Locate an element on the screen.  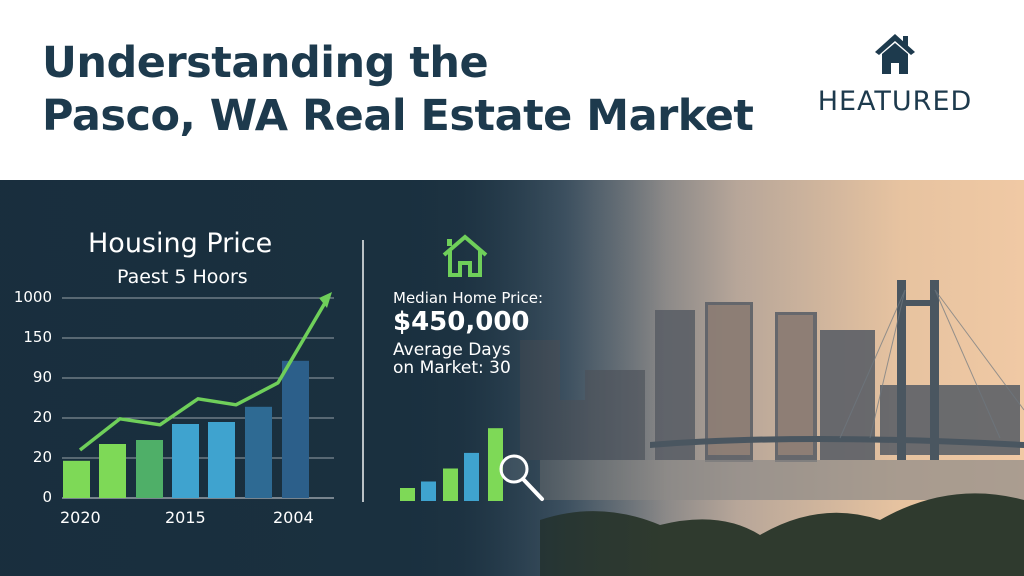
divider is located at coordinates (363, 371).